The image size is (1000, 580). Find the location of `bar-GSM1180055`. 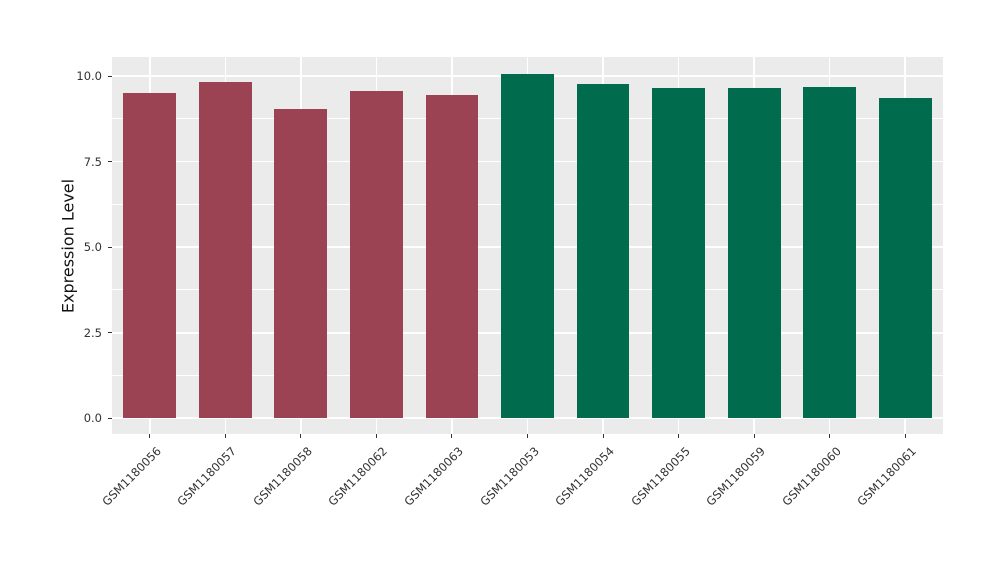

bar-GSM1180055 is located at coordinates (679, 253).